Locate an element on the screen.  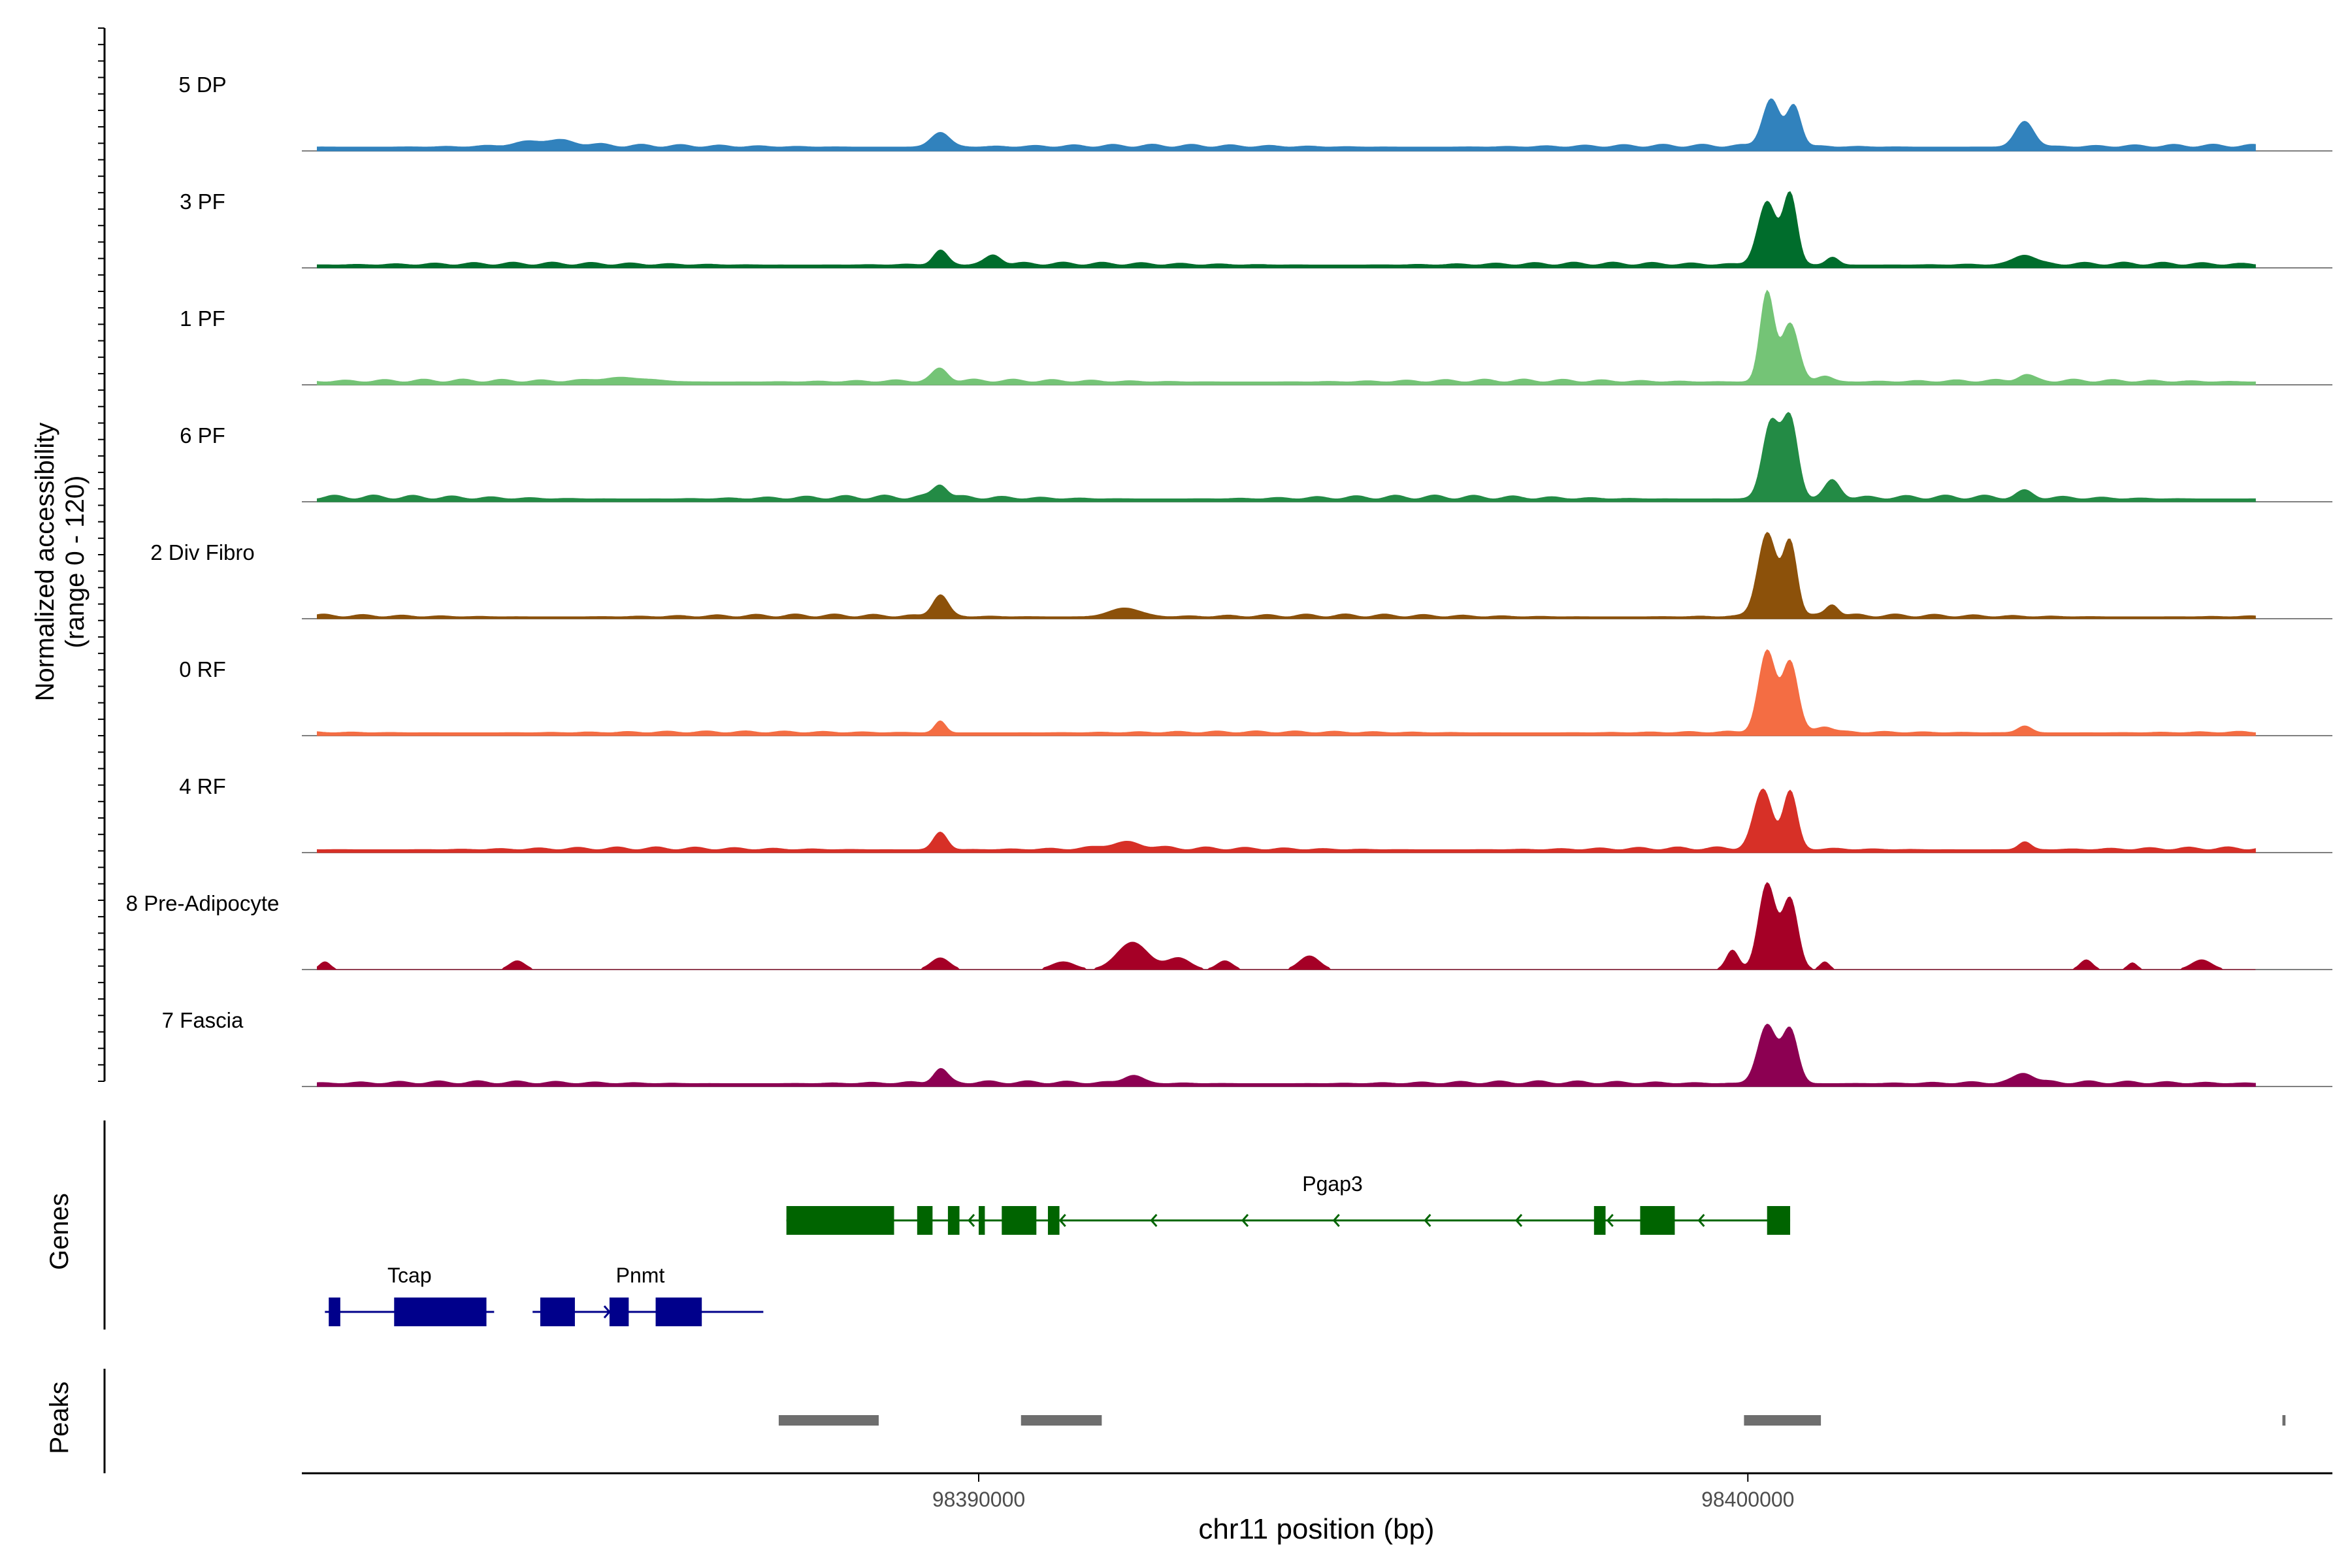
track-label: 2 Div Fibro is located at coordinates (202, 552).